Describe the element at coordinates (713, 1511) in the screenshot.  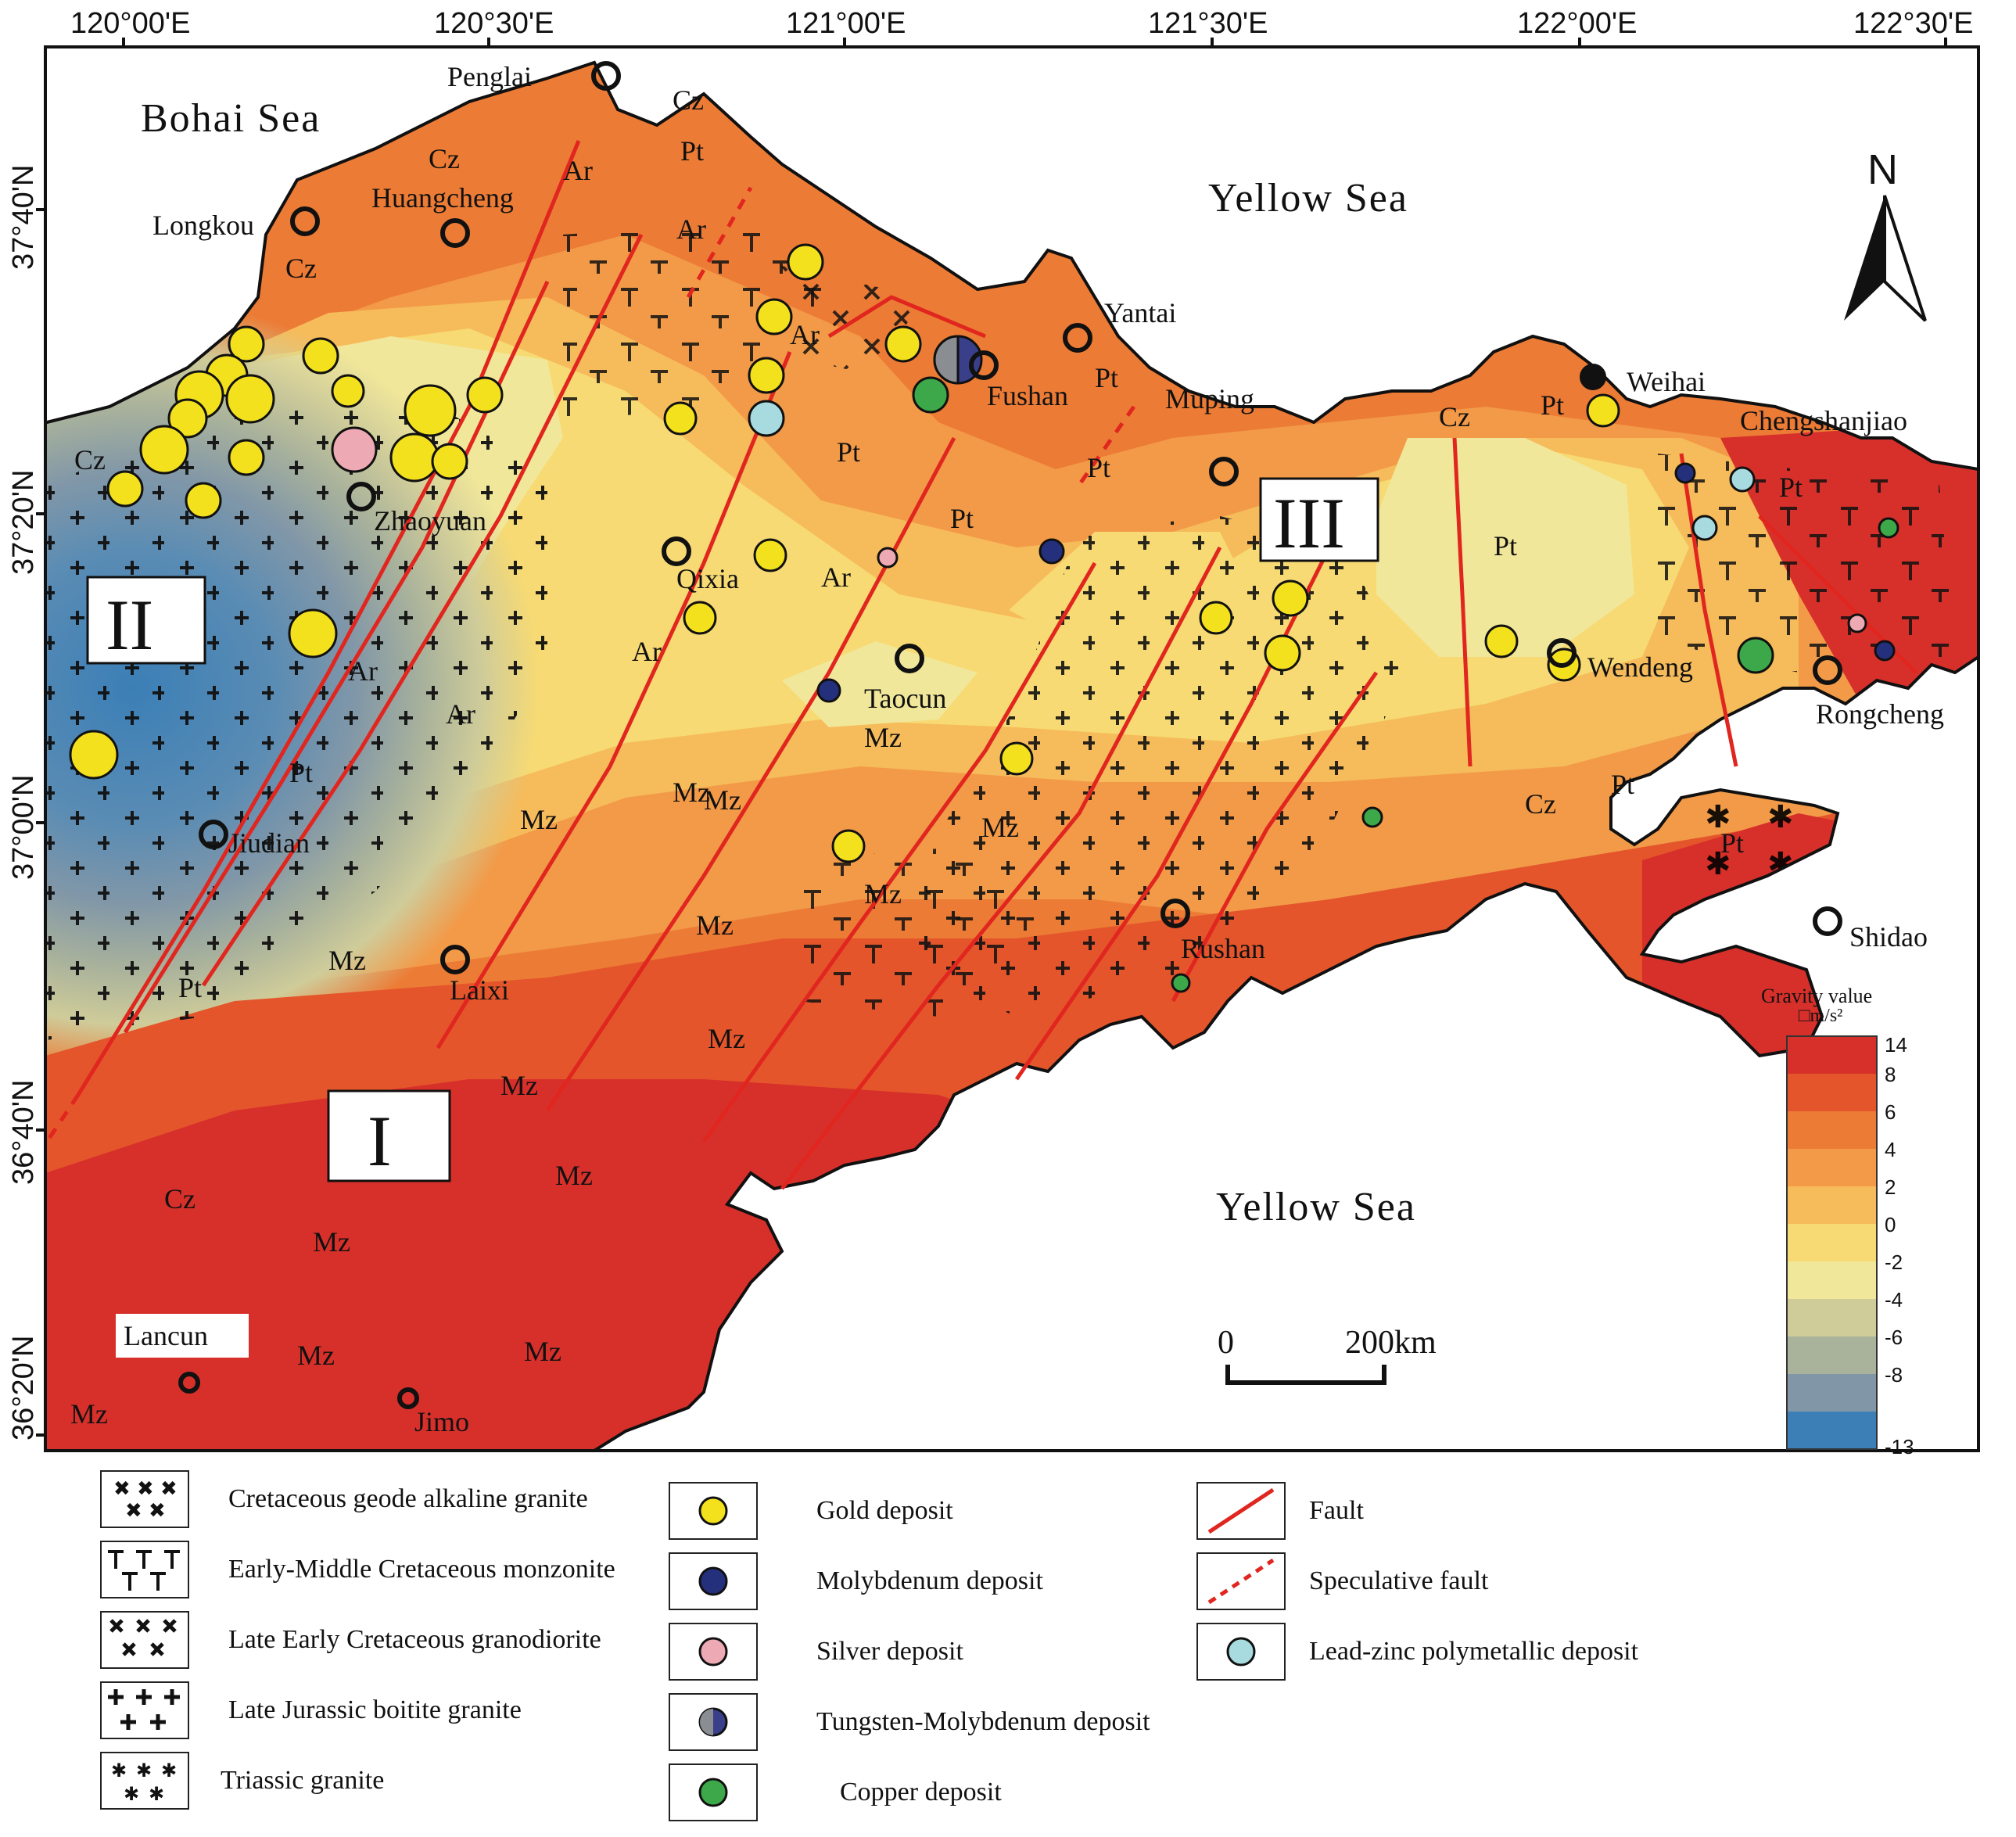
I see `gold-dot-icon` at that location.